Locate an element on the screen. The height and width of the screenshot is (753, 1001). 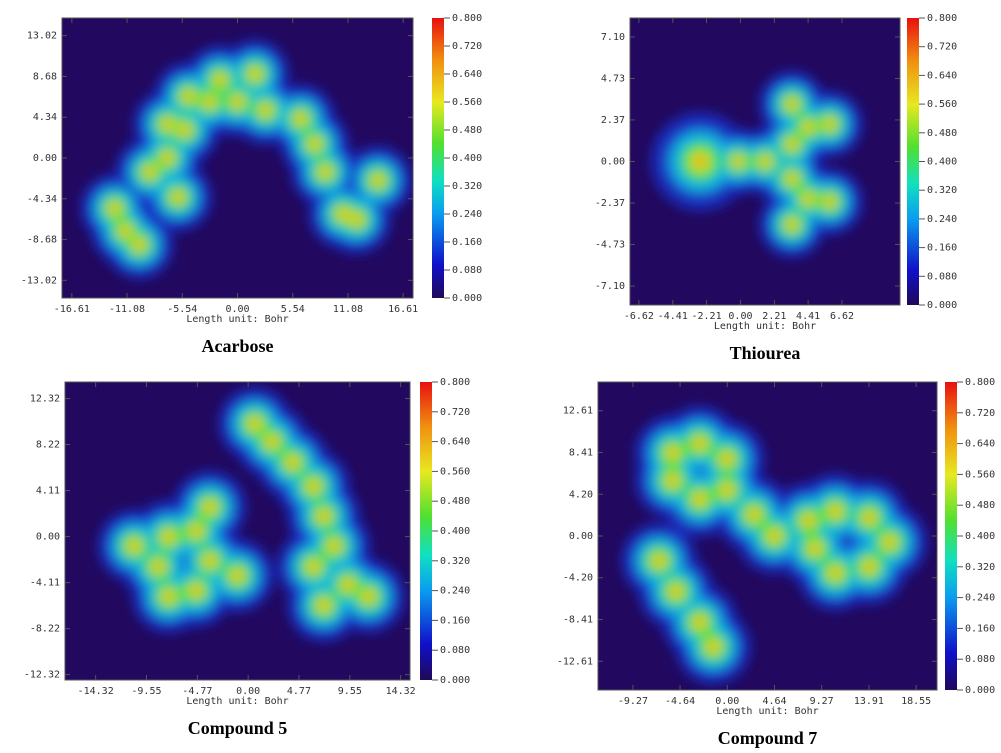
x-tick-label: 14.32 is located at coordinates (401, 691).